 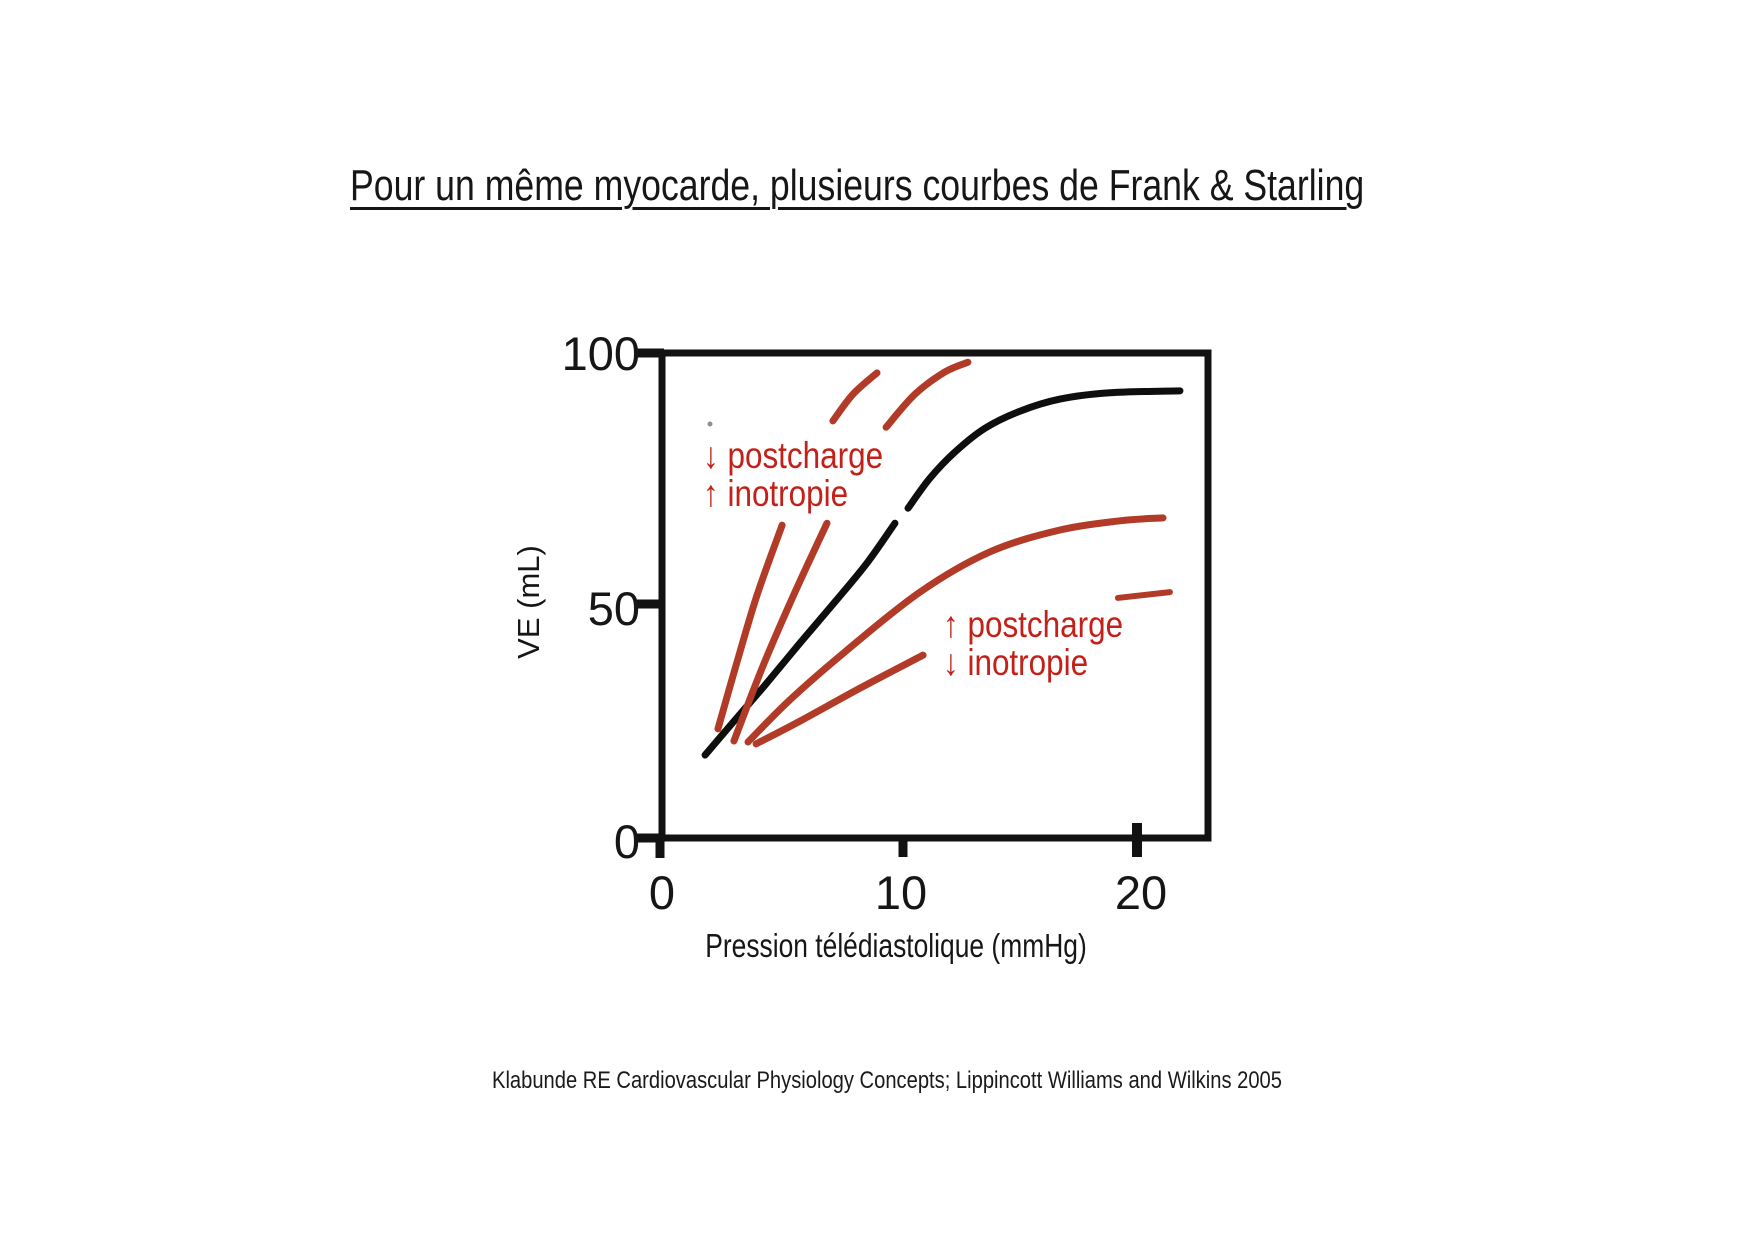 What do you see at coordinates (600, 353) in the screenshot?
I see `y-tick-label-100: 100` at bounding box center [600, 353].